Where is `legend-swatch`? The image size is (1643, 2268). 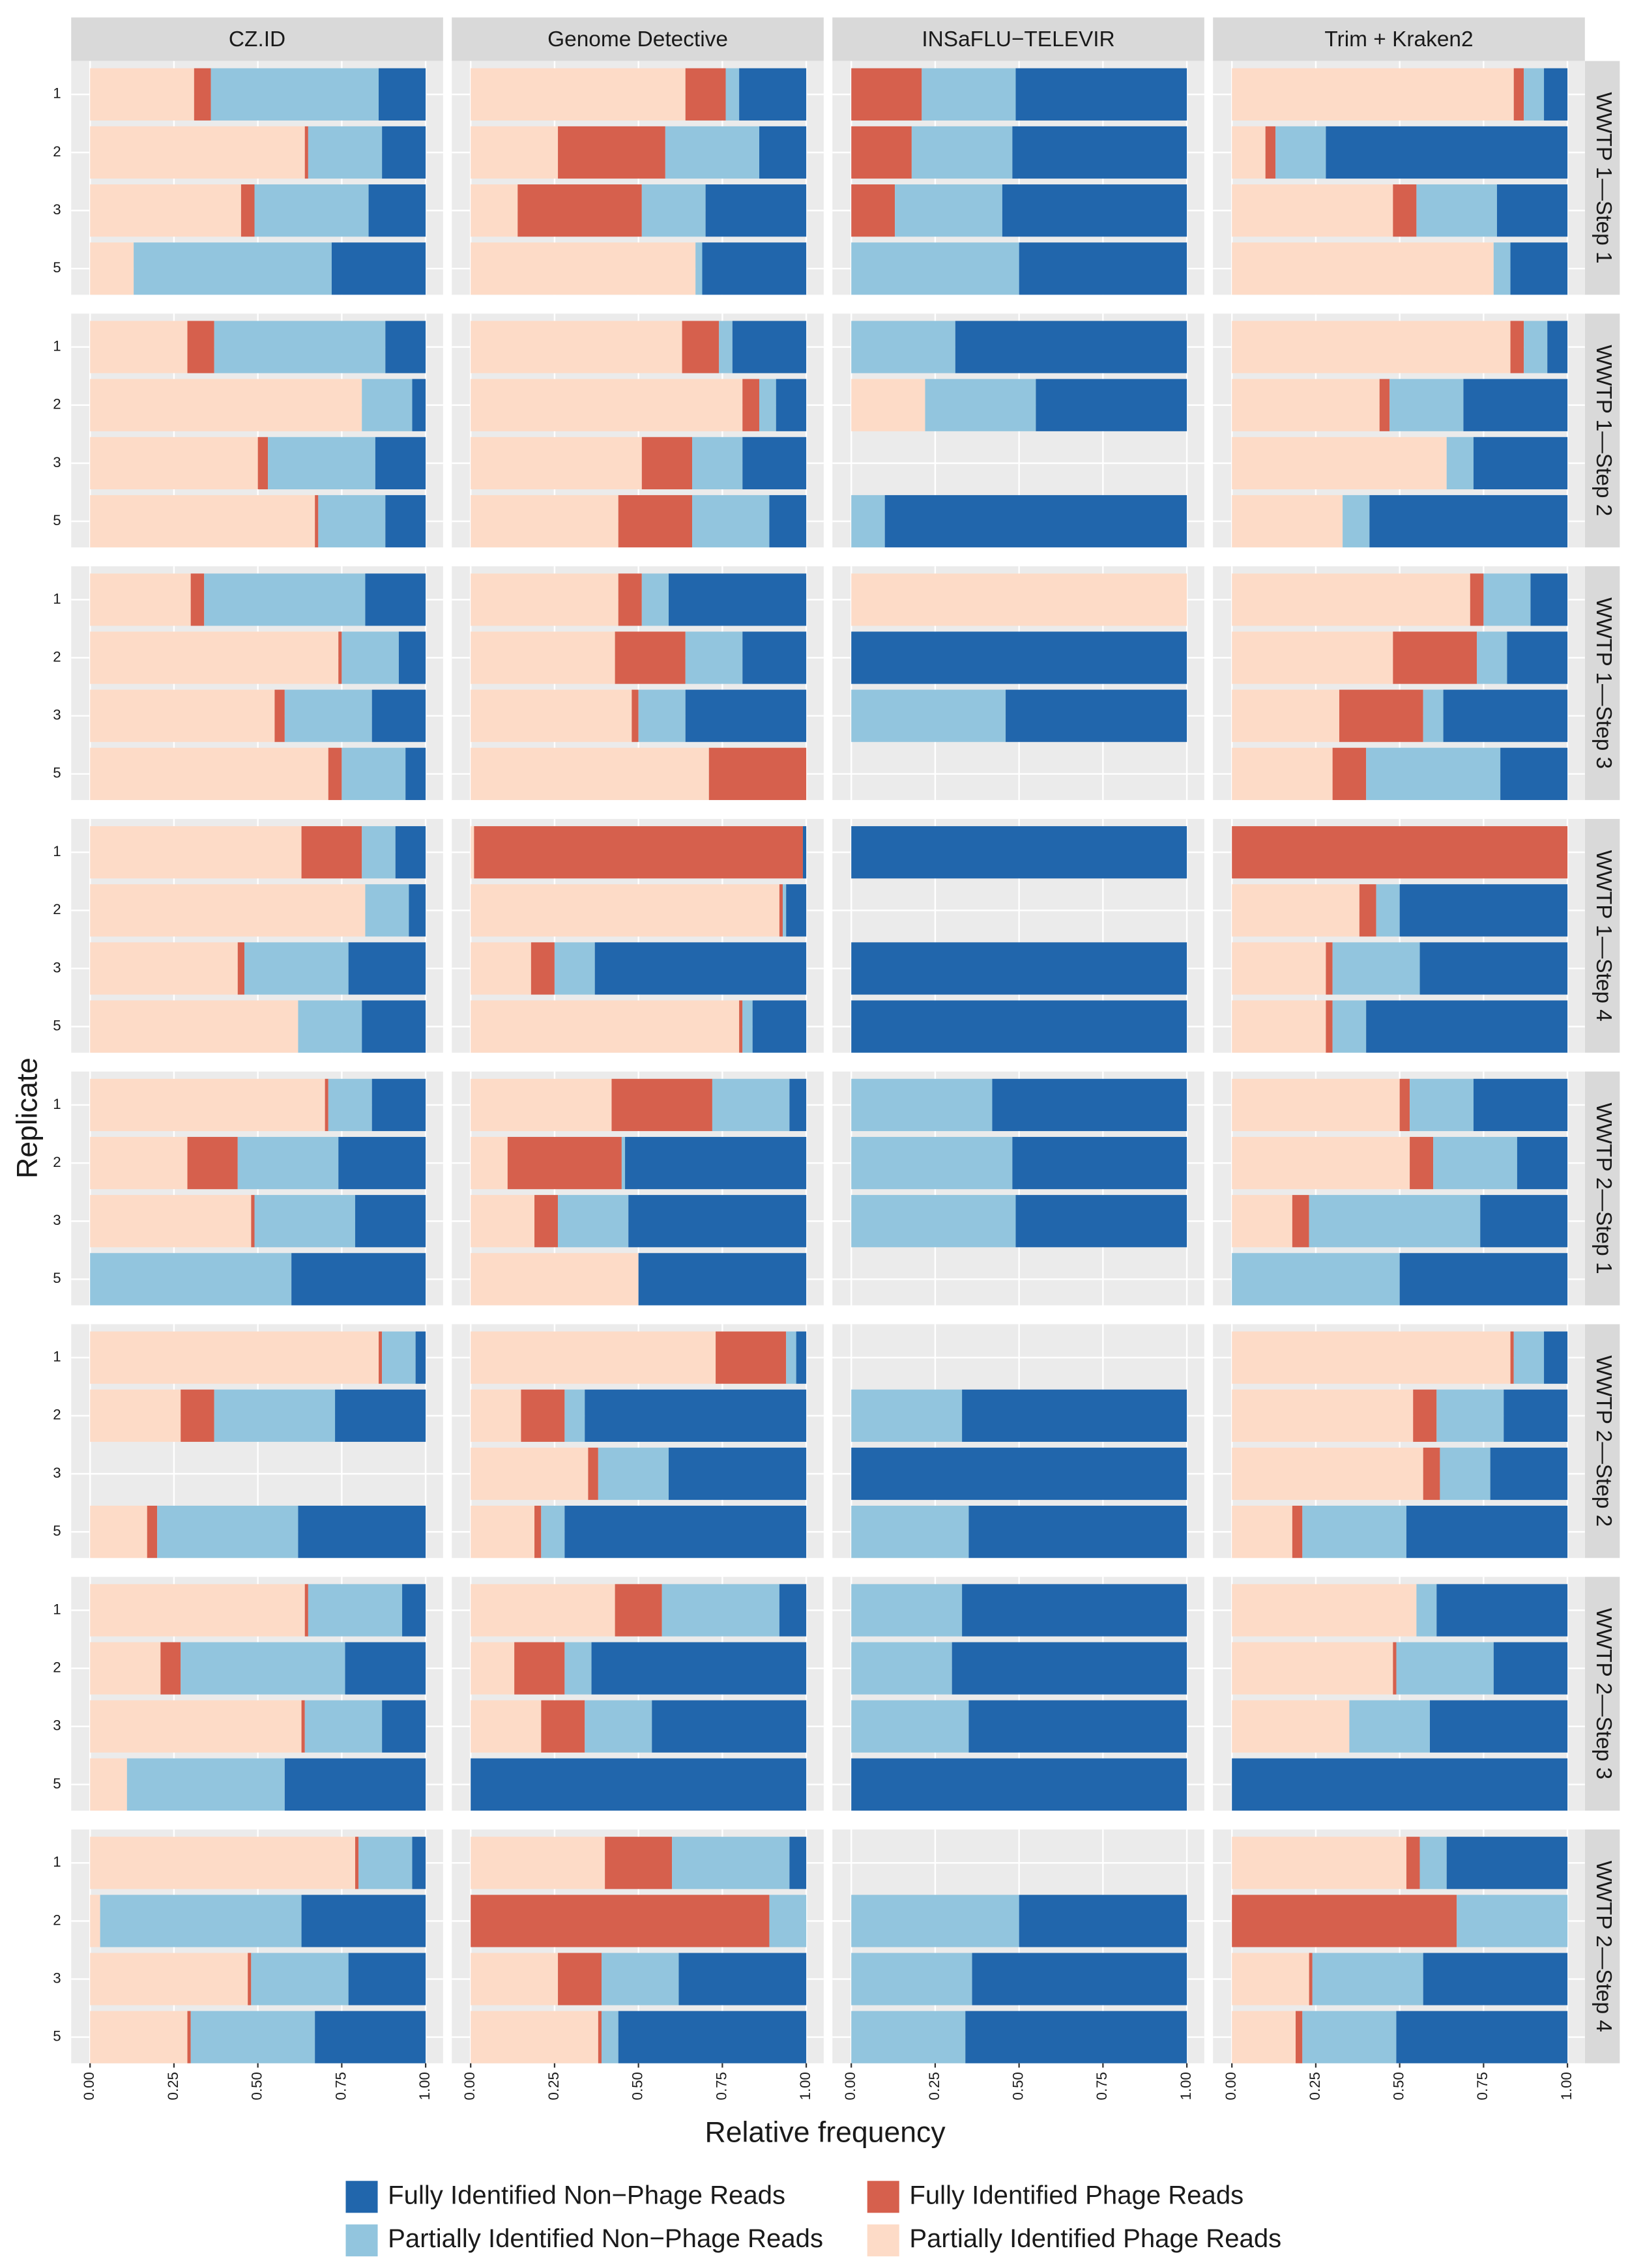 legend-swatch is located at coordinates (361, 2240).